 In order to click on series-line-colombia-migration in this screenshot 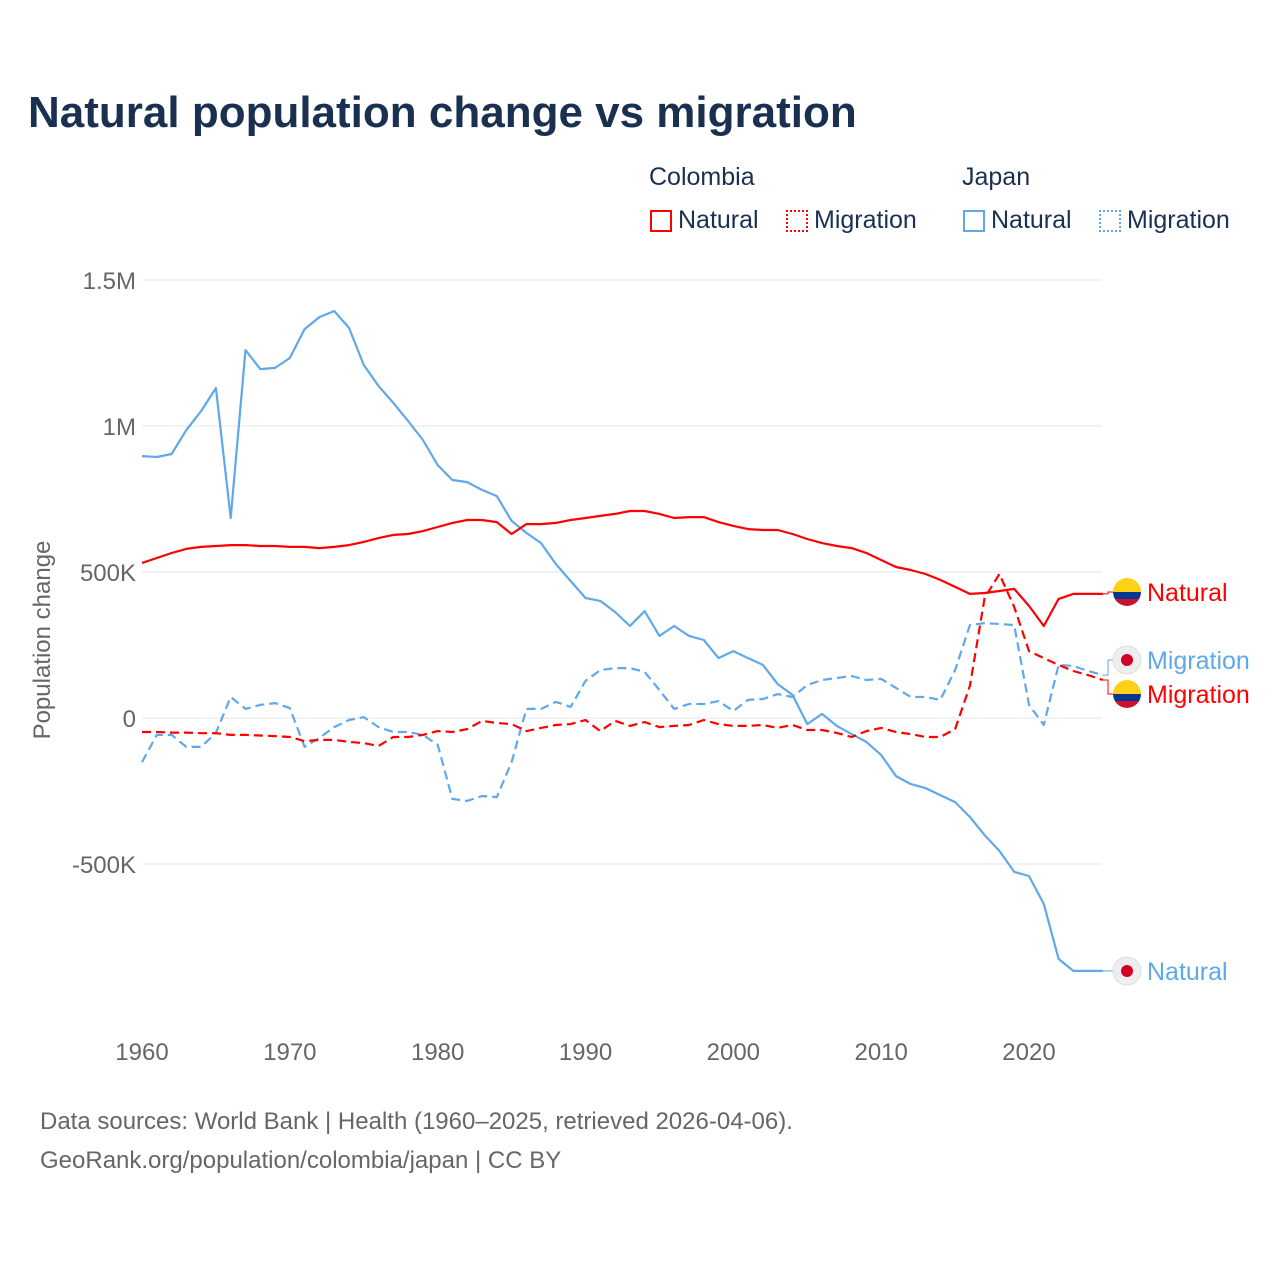, I will do `click(623, 660)`.